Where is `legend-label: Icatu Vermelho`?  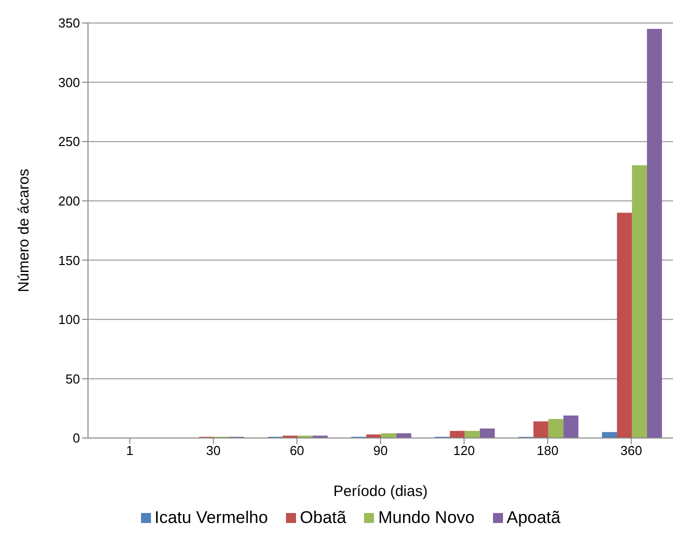 legend-label: Icatu Vermelho is located at coordinates (211, 518).